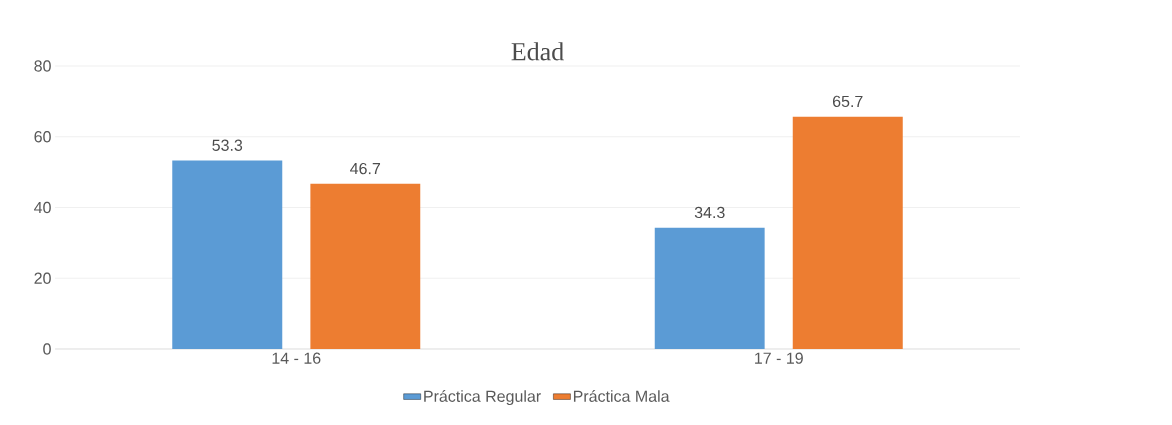 The width and height of the screenshot is (1172, 425). Describe the element at coordinates (47, 349) in the screenshot. I see `y-tick-label: 0` at that location.